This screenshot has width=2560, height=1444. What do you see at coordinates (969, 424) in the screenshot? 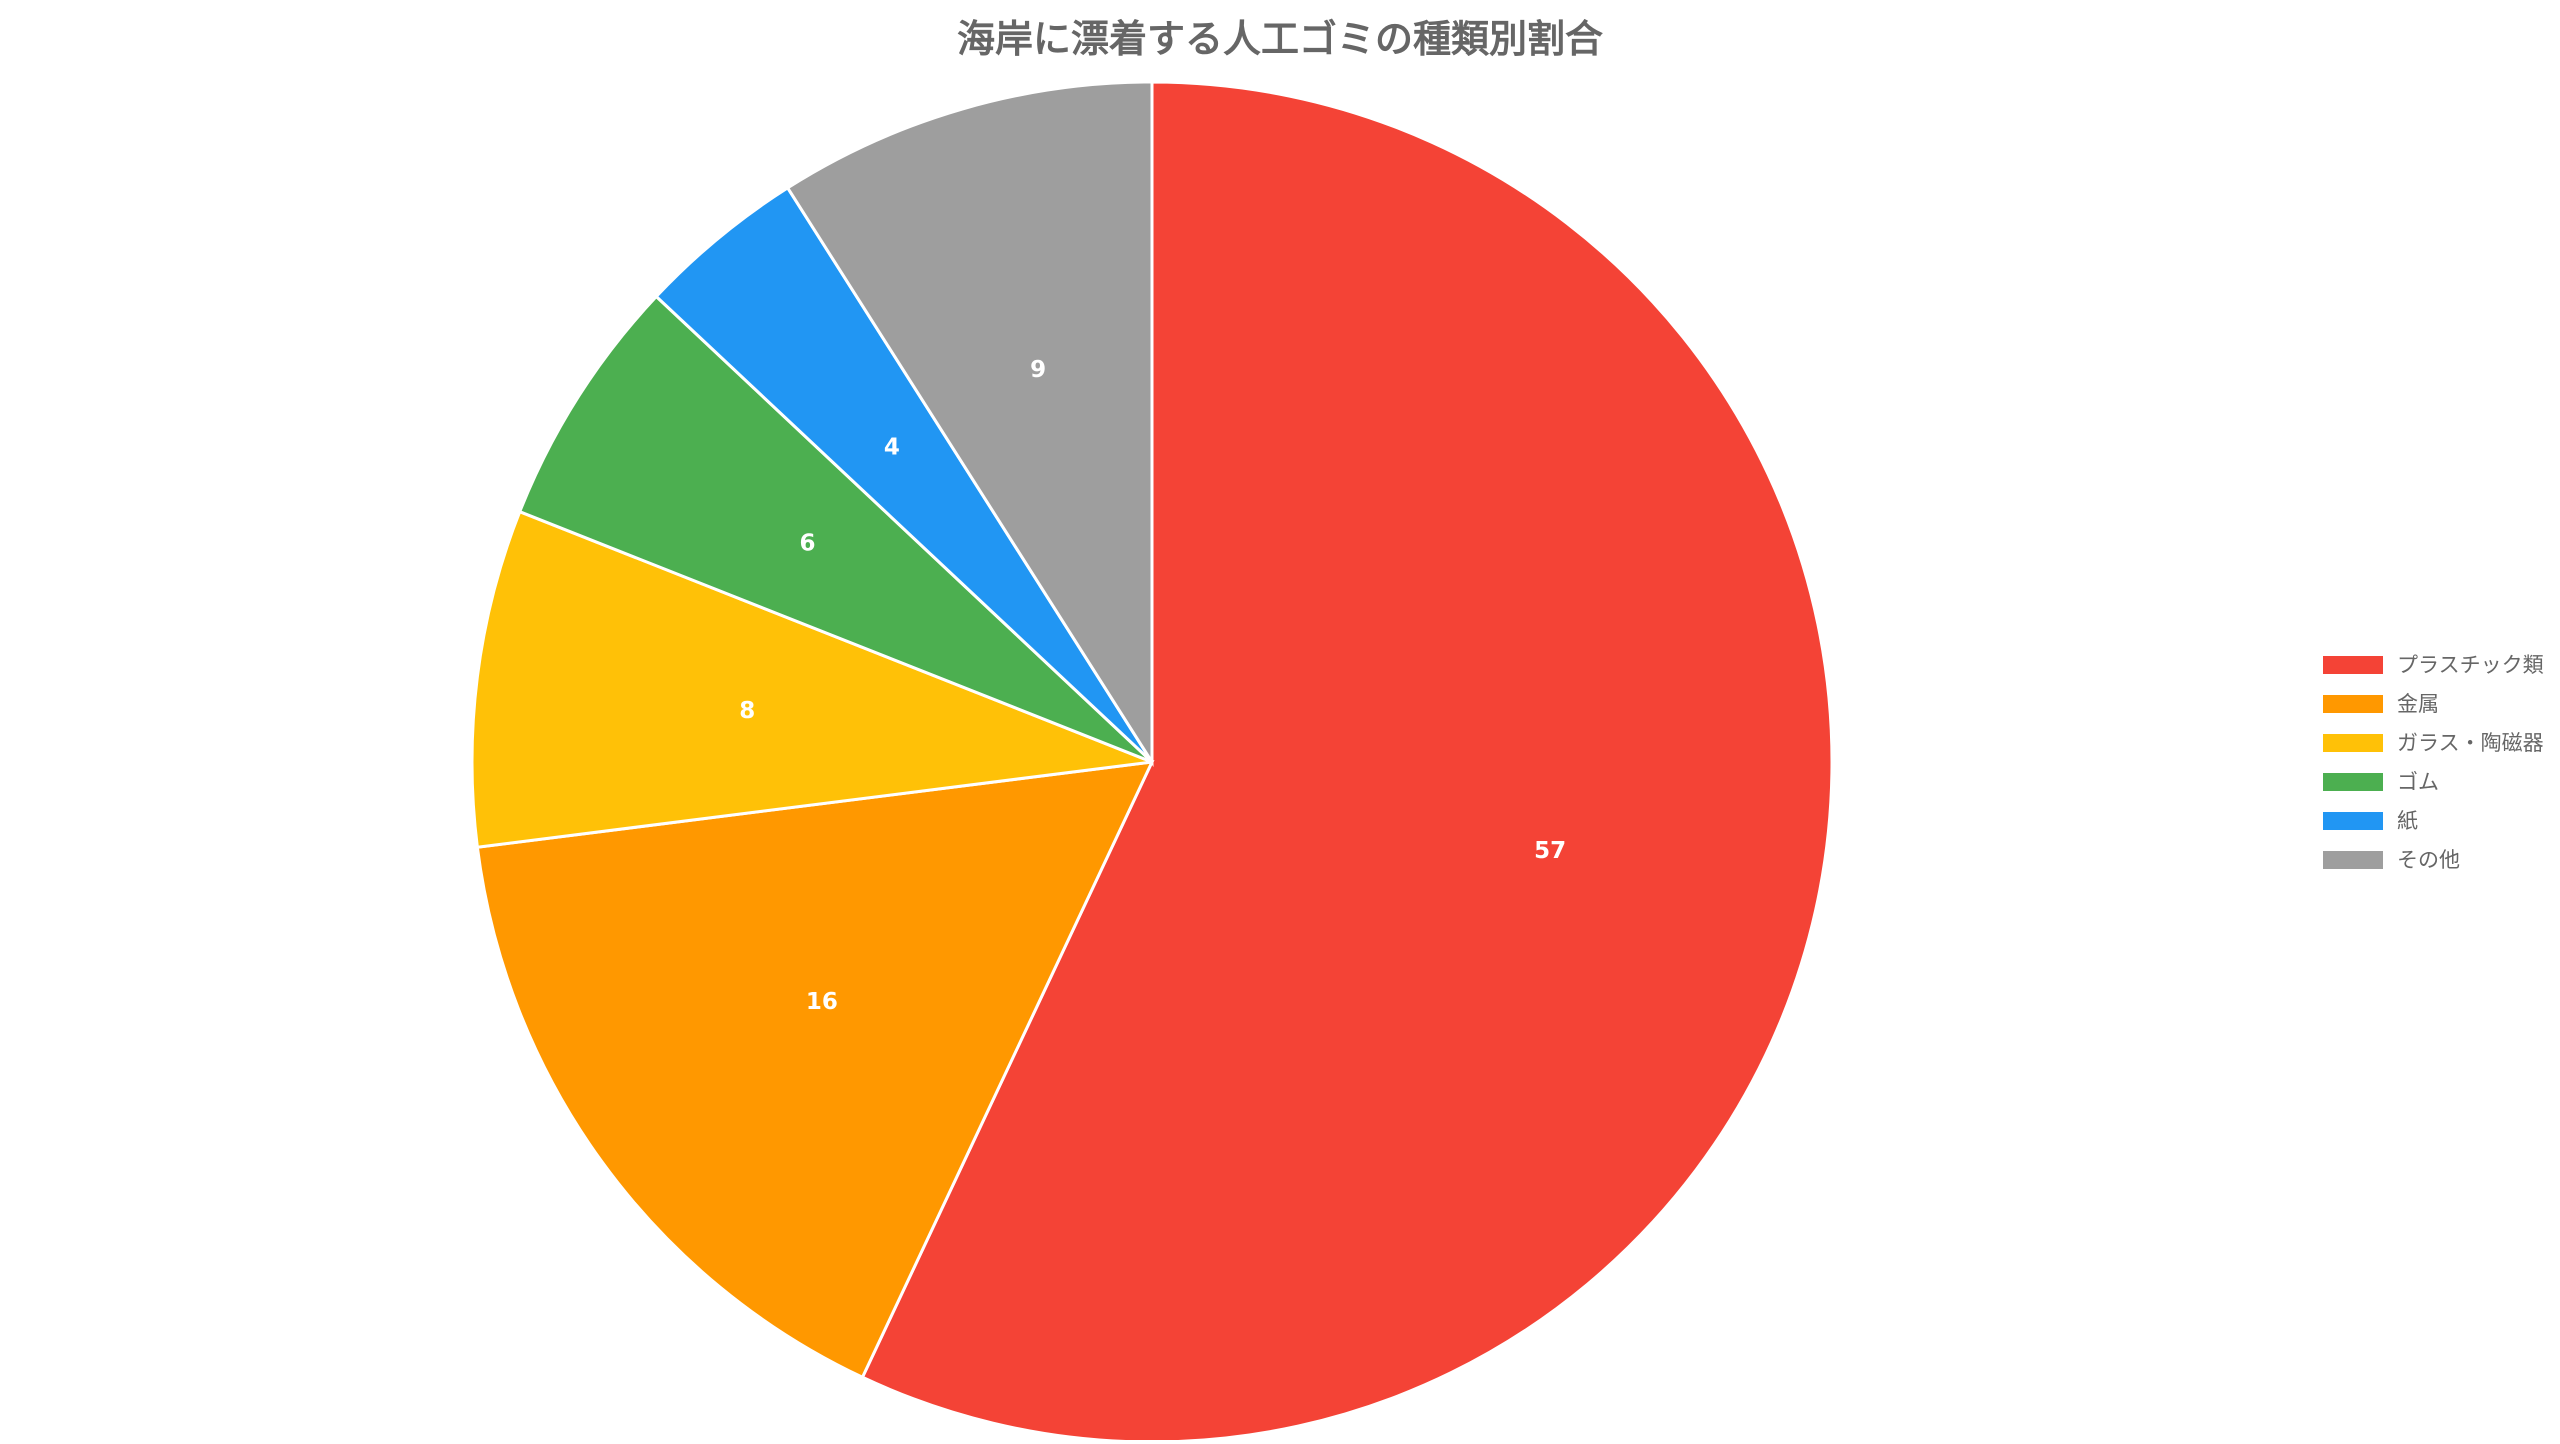
I see `slice-5-wedge` at bounding box center [969, 424].